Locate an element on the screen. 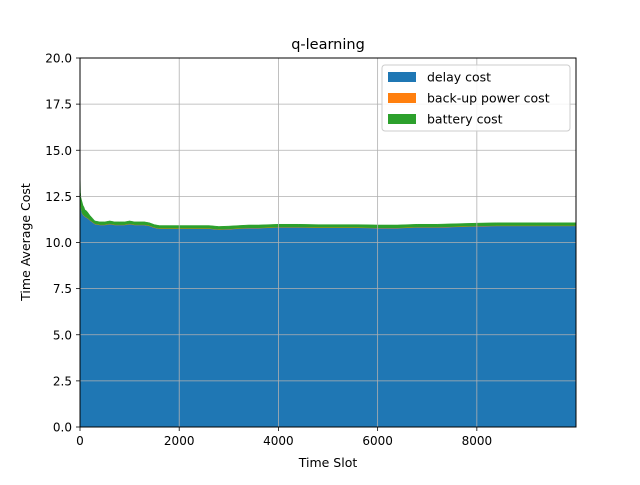 The image size is (640, 485). y-tick-label-7: 17.5 is located at coordinates (58, 105).